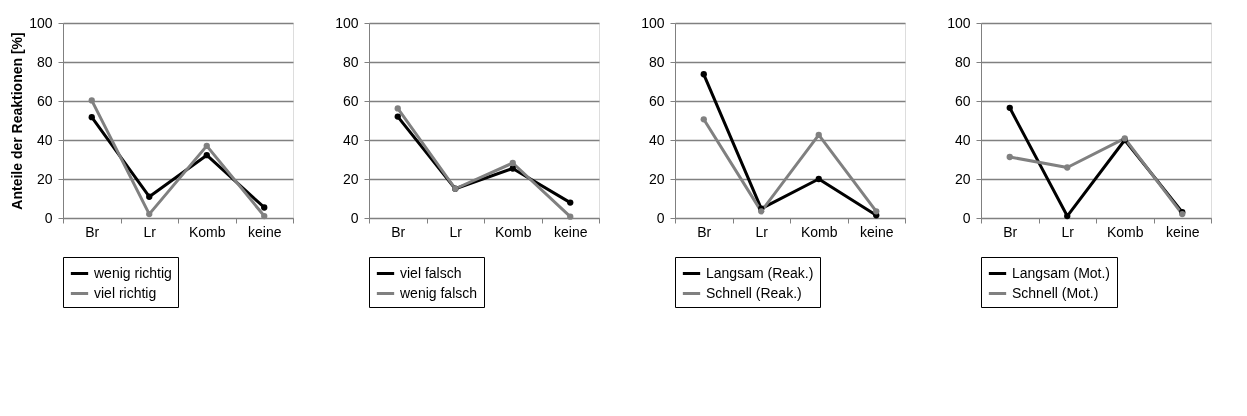 The height and width of the screenshot is (416, 1247). What do you see at coordinates (431, 272) in the screenshot?
I see `legend-label: viel falsch` at bounding box center [431, 272].